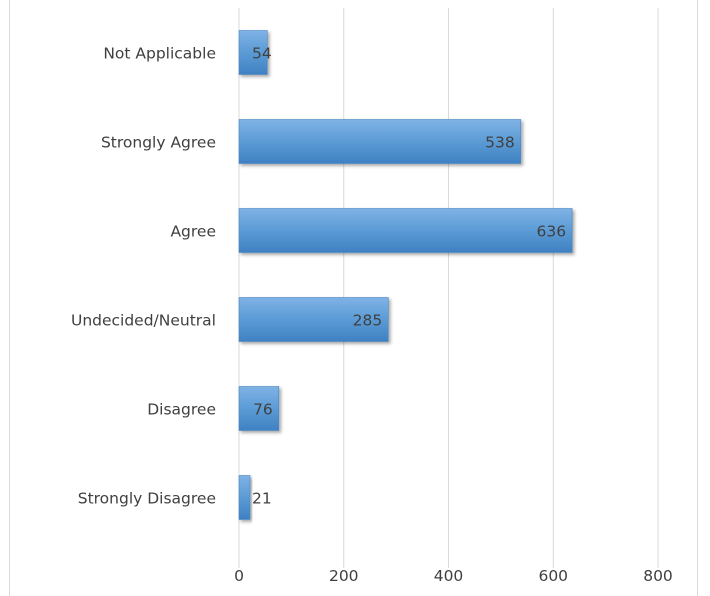 The height and width of the screenshot is (596, 710). I want to click on data-label: 285, so click(368, 321).